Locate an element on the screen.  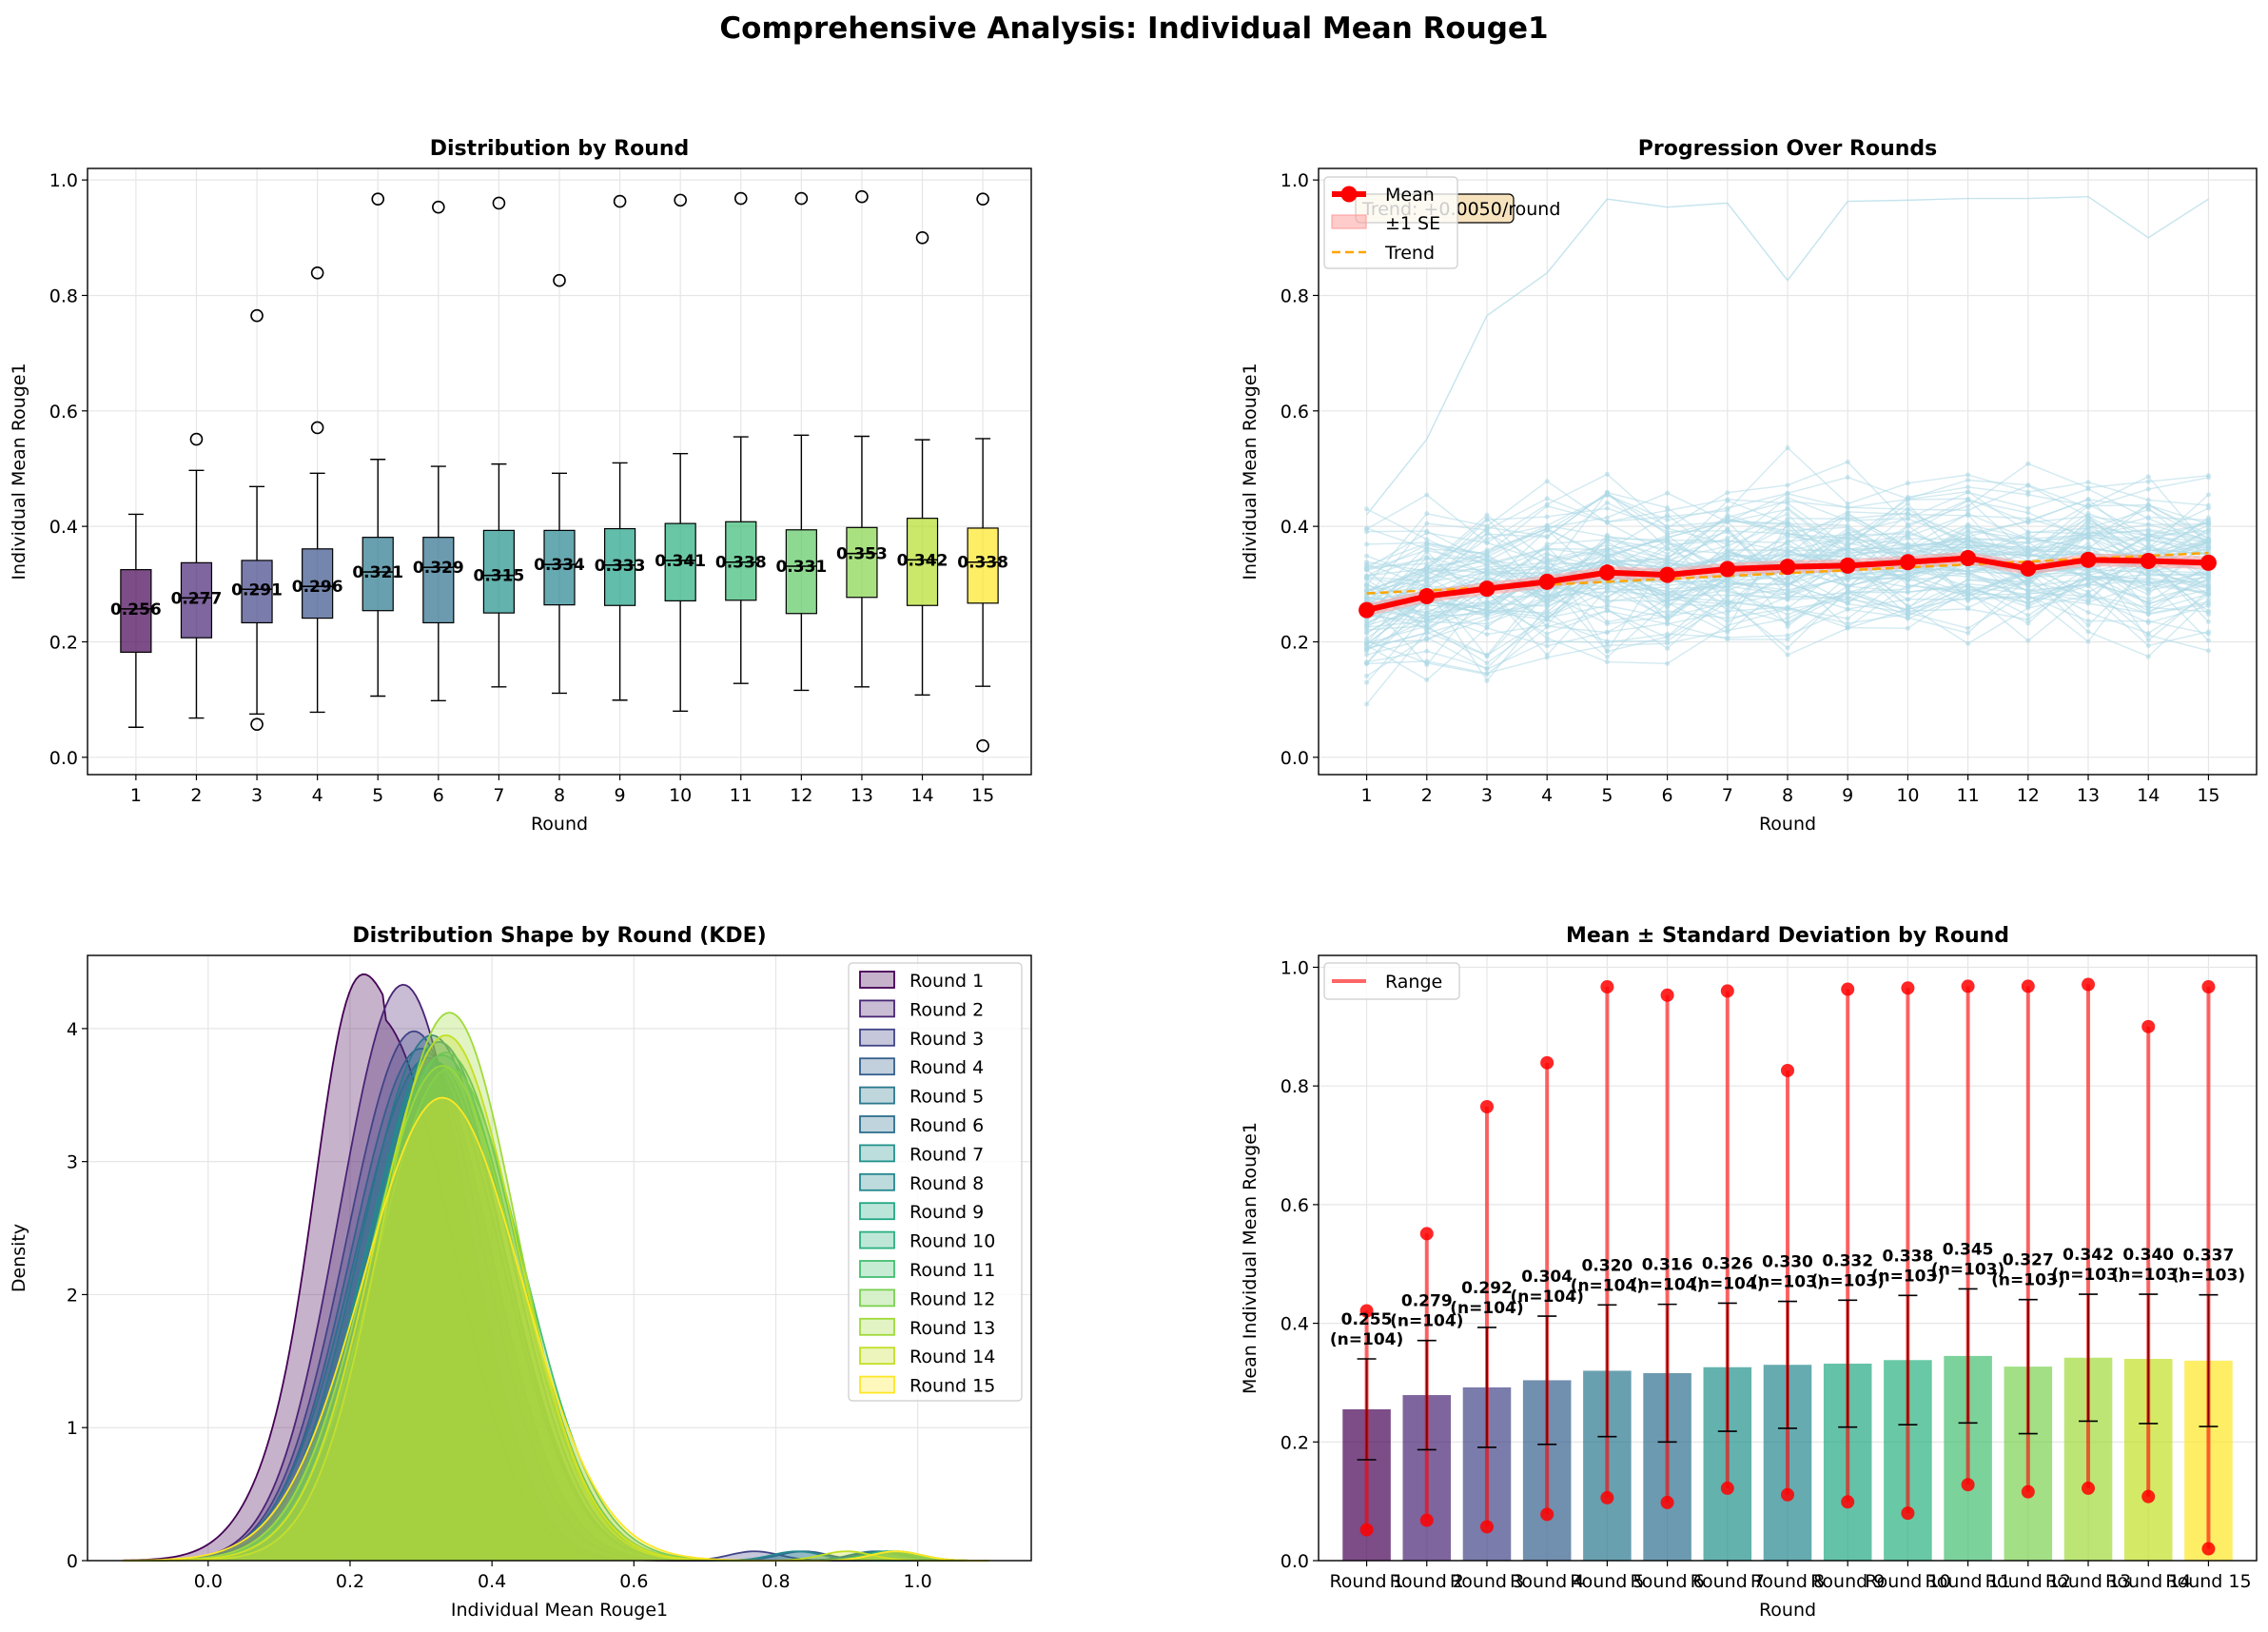
value-label: 0.332 is located at coordinates (1847, 1260).